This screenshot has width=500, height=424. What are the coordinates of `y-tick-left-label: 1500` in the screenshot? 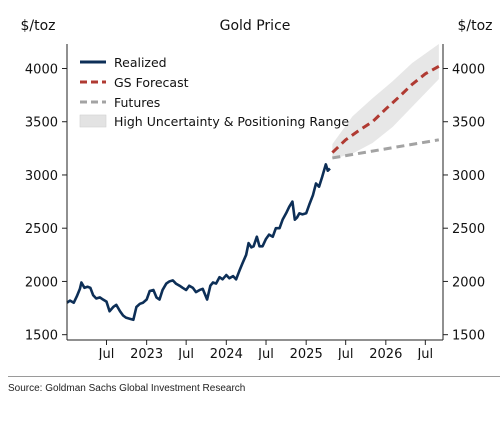 It's located at (41, 336).